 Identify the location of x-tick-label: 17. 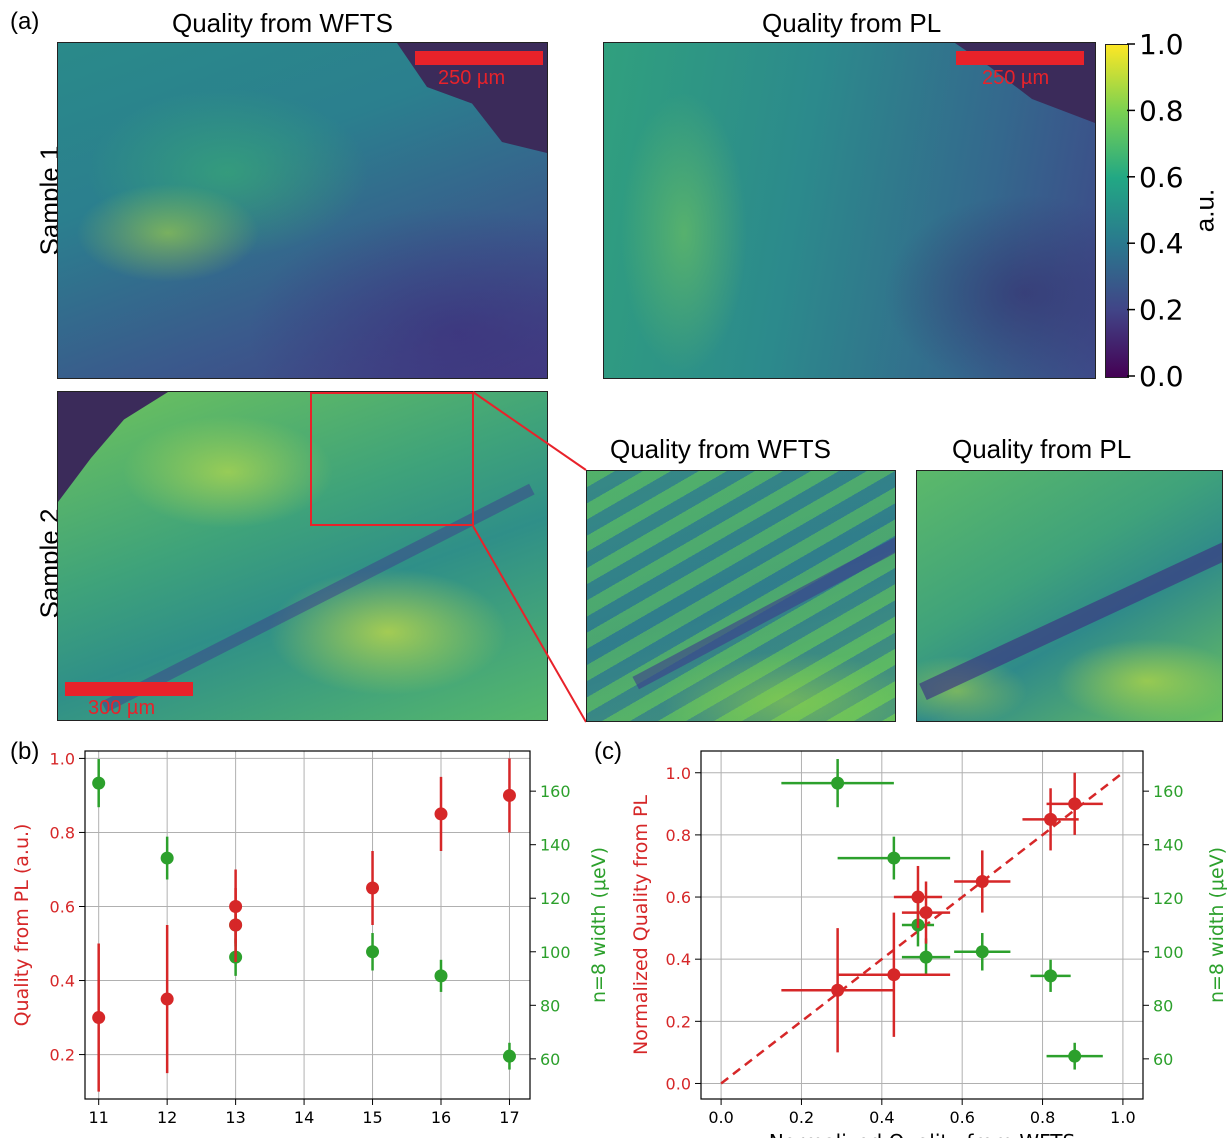
(509, 1117).